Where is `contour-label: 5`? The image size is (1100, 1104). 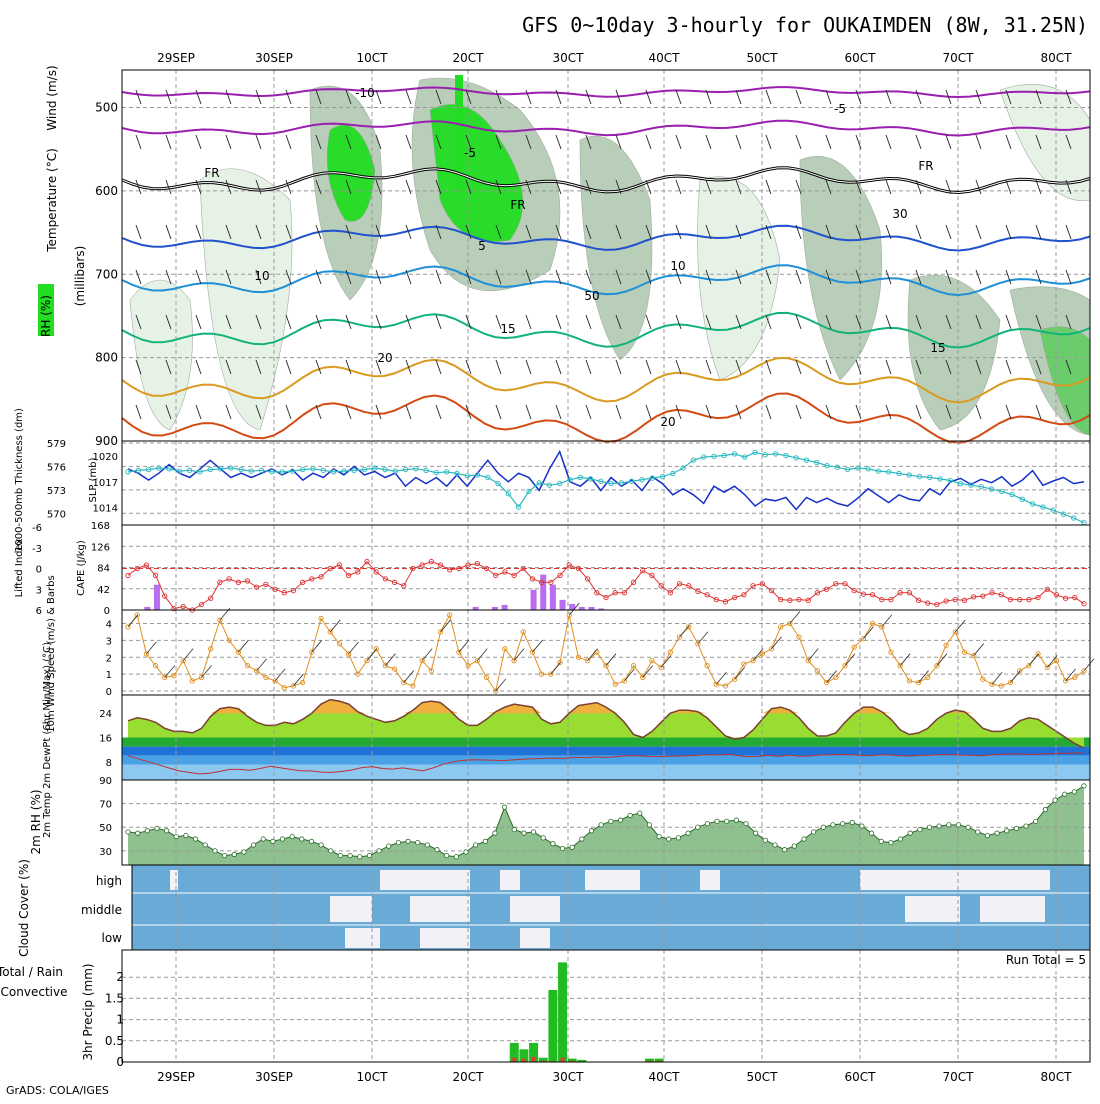
contour-label: 5 is located at coordinates (482, 246).